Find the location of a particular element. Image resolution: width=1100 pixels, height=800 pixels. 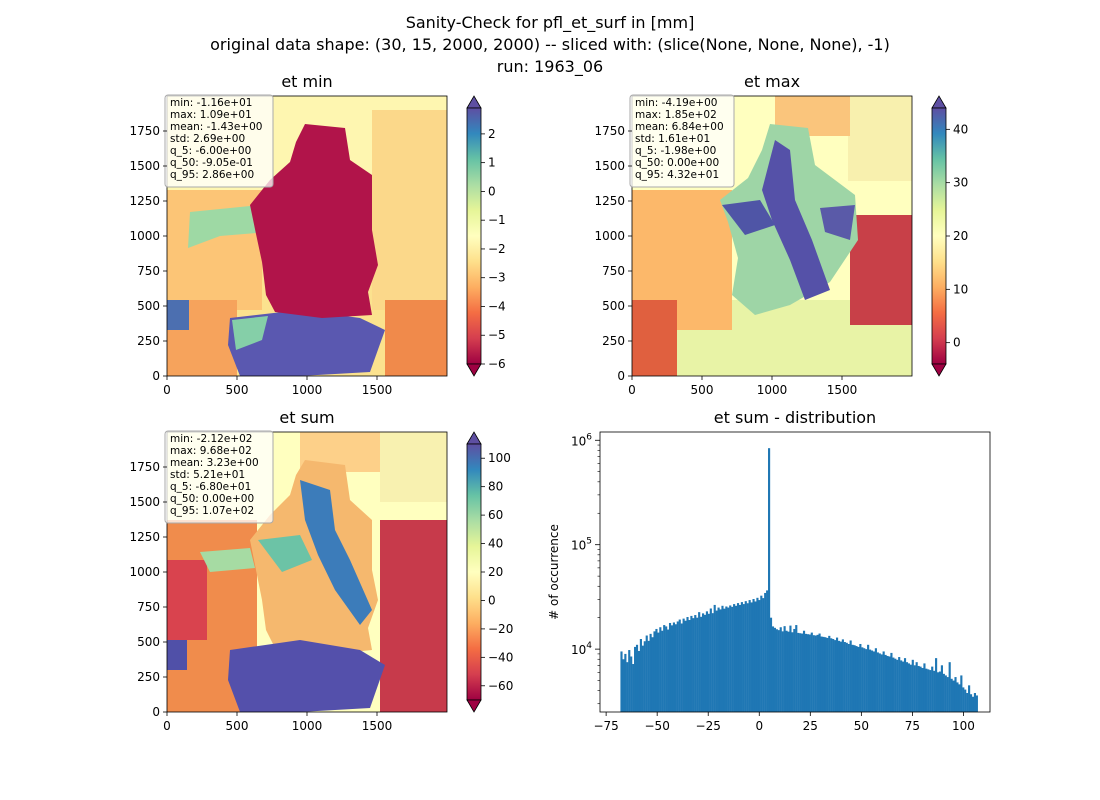

map-region-high-values-east is located at coordinates (837, 222).